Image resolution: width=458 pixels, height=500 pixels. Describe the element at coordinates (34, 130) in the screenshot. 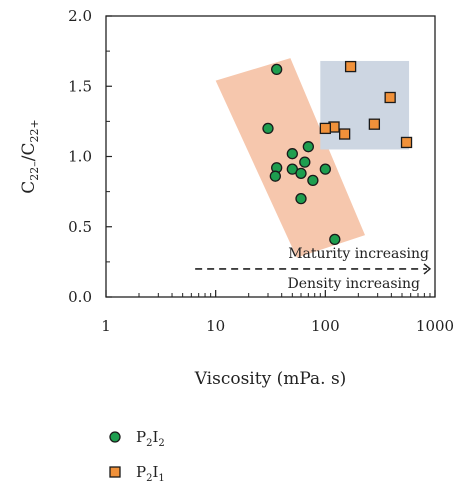

I see `y-title-sub2: 22+` at that location.